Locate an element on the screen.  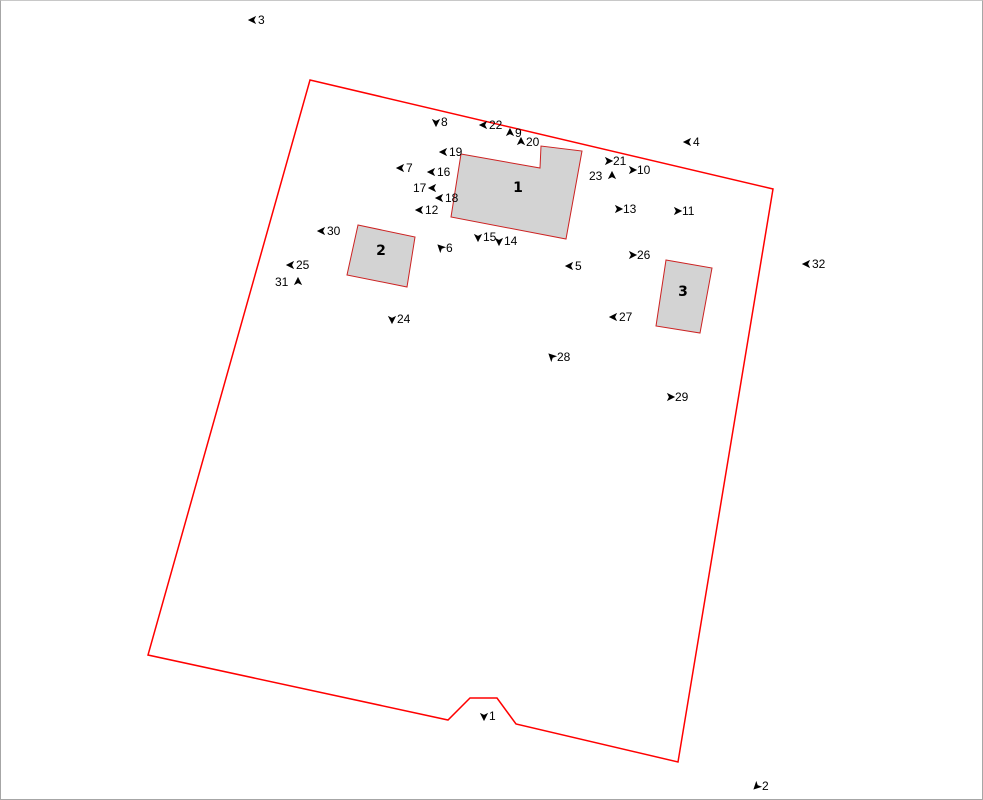
photo-point-17: 17 is located at coordinates (425, 188).